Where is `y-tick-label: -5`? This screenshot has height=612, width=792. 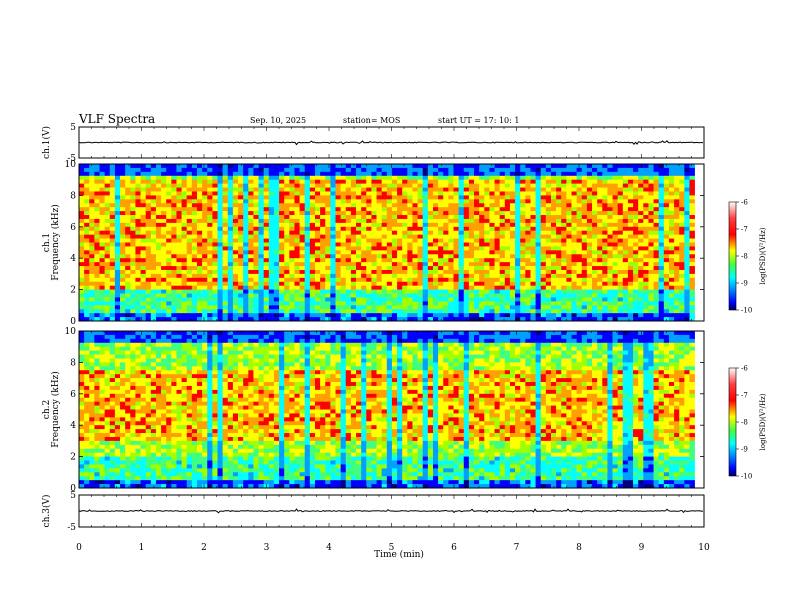
y-tick-label: -5 is located at coordinates (71, 159).